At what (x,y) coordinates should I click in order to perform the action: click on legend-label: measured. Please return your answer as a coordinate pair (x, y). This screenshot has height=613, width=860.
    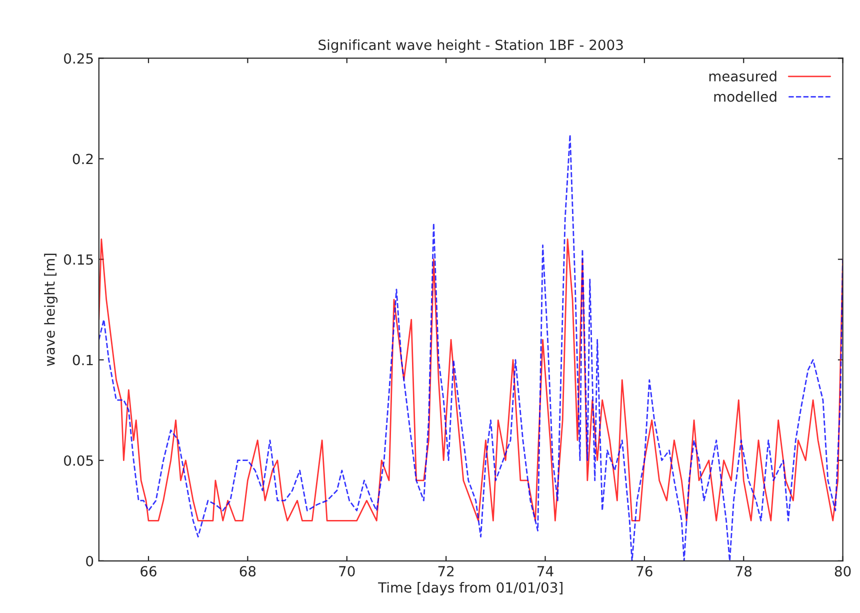
    Looking at the image, I should click on (742, 76).